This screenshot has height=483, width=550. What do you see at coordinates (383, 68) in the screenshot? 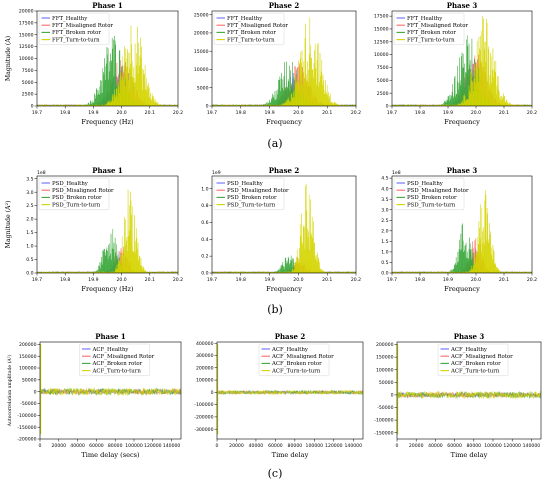
I see `y-tick-label: 7500` at bounding box center [383, 68].